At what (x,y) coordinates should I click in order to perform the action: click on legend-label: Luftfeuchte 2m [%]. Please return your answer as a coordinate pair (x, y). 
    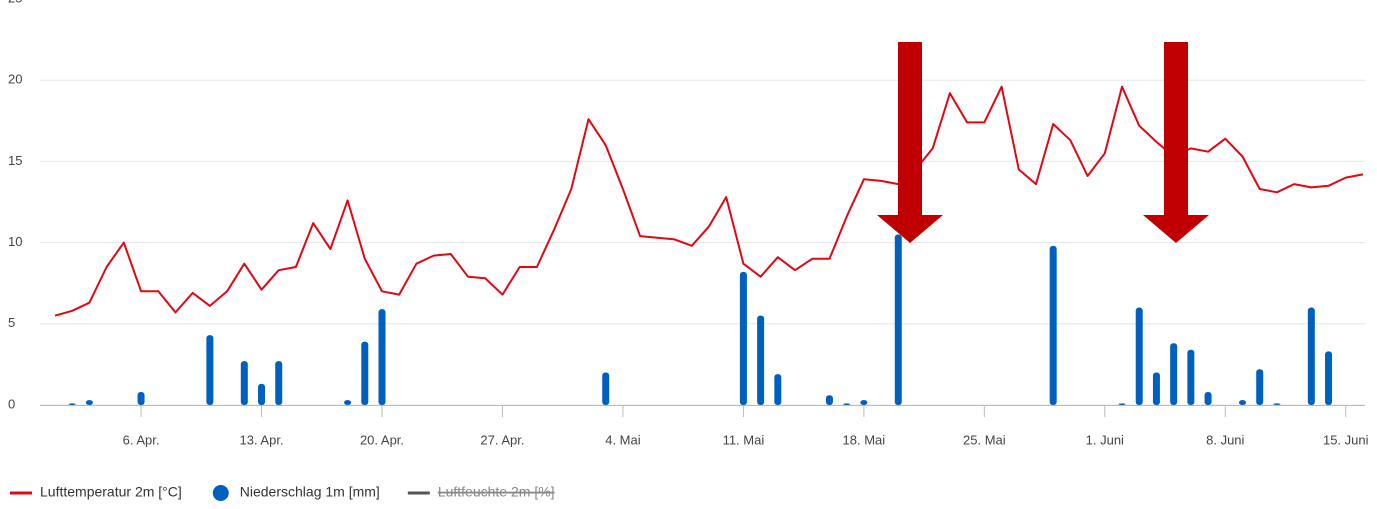
    Looking at the image, I should click on (496, 492).